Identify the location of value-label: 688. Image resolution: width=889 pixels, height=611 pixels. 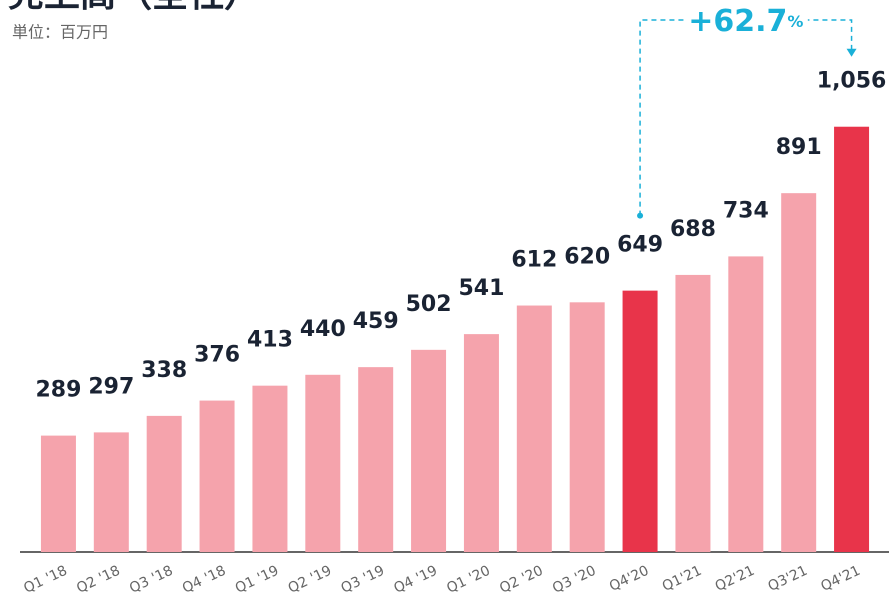
(693, 229).